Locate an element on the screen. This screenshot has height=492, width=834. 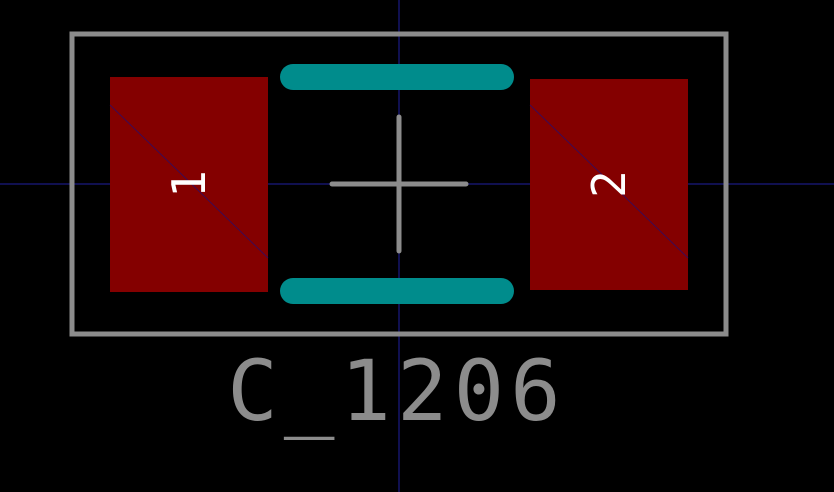
pad-2-hatch-line is located at coordinates (609, 181).